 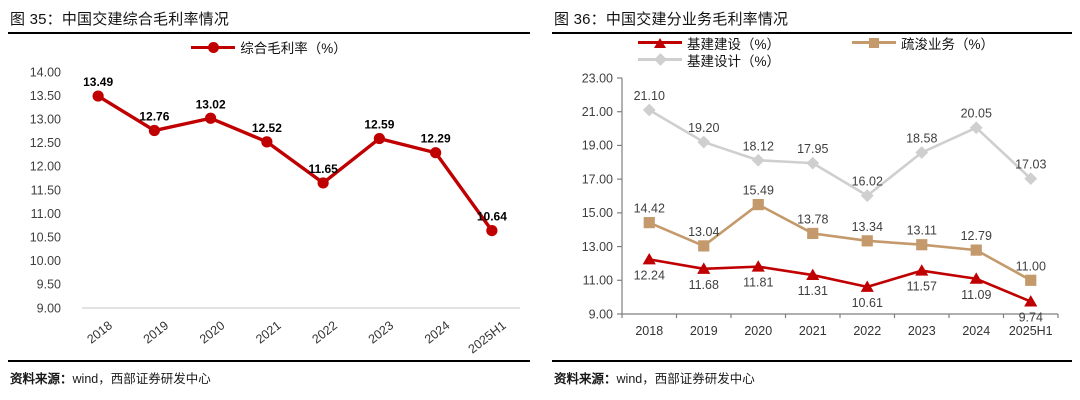 What do you see at coordinates (758, 283) in the screenshot?
I see `value-label: 11.81` at bounding box center [758, 283].